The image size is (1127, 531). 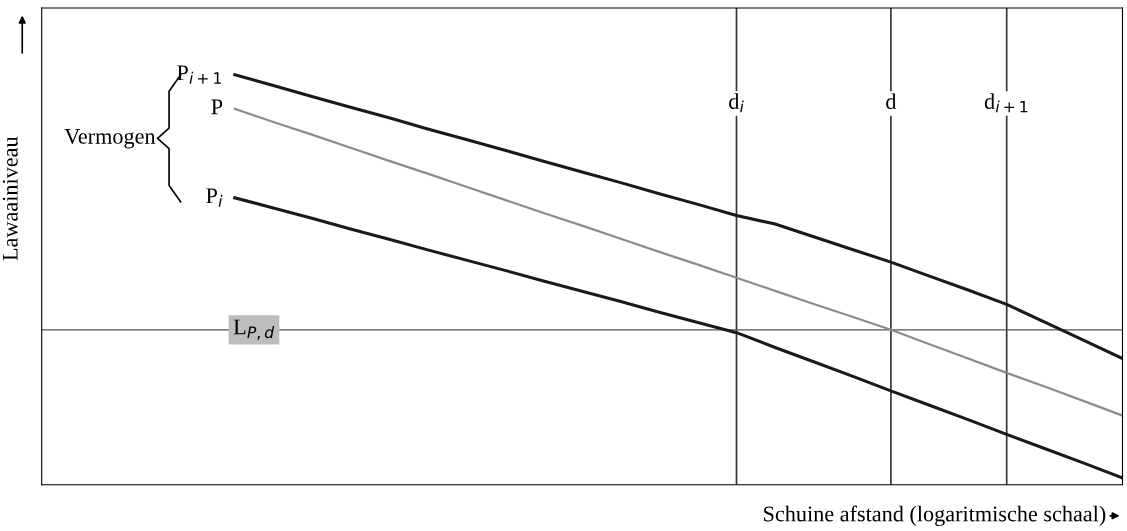 I want to click on x-axis-title: Schuine afstand (logaritmische schaal), so click(x=935, y=516).